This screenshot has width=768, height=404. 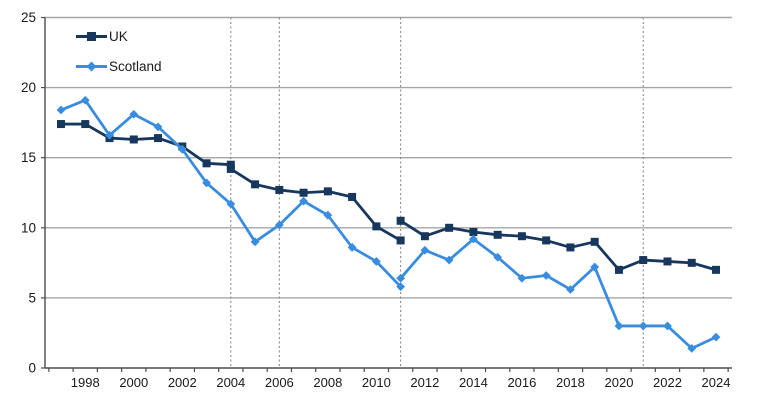 What do you see at coordinates (570, 382) in the screenshot?
I see `x-tick-label: 2018` at bounding box center [570, 382].